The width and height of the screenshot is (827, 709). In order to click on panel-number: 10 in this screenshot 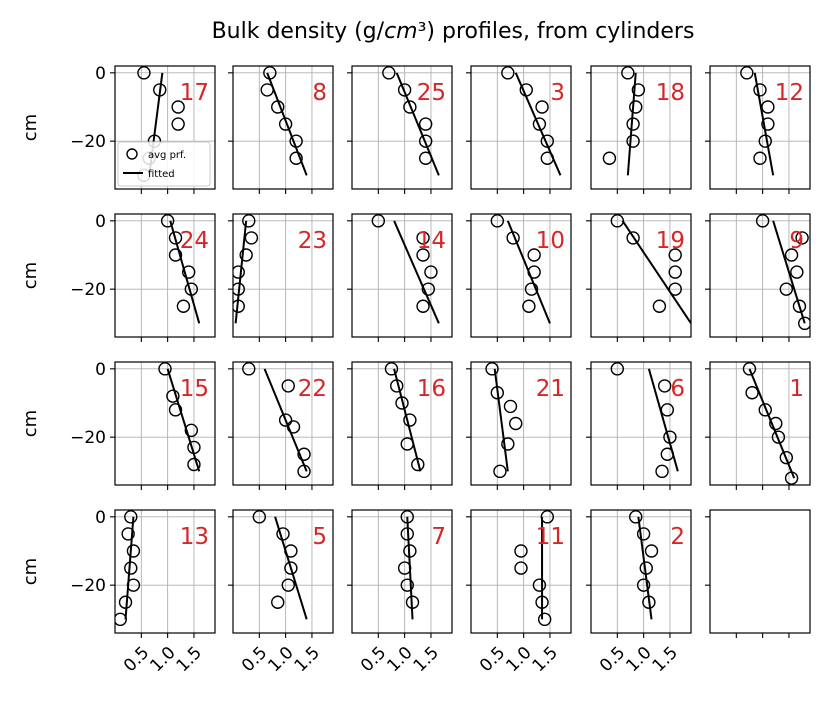, I will do `click(550, 241)`.